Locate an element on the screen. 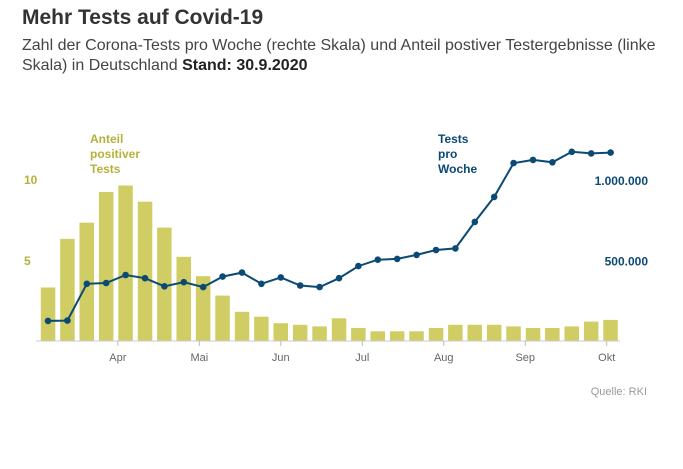 The image size is (683, 469). x-axis-ticks: Apr Mai Jun Jul Aug Sep Okt is located at coordinates (362, 352).